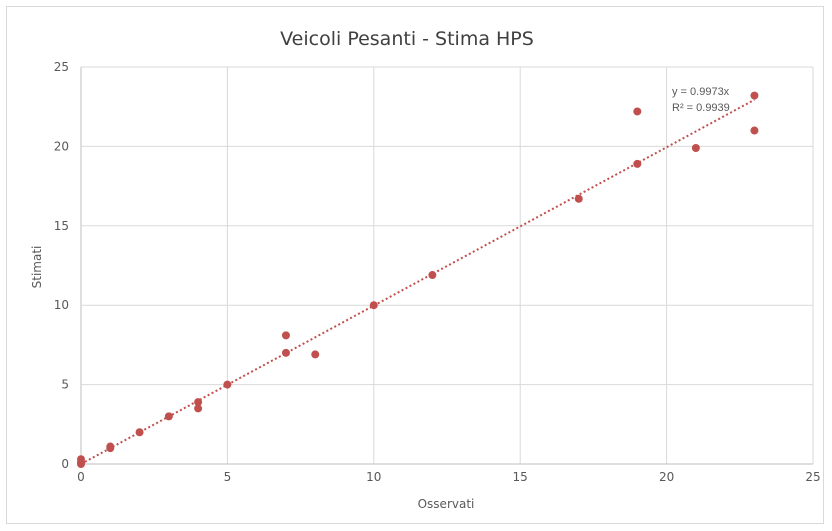 This screenshot has width=832, height=531. I want to click on y-tick-label: 25, so click(61, 67).